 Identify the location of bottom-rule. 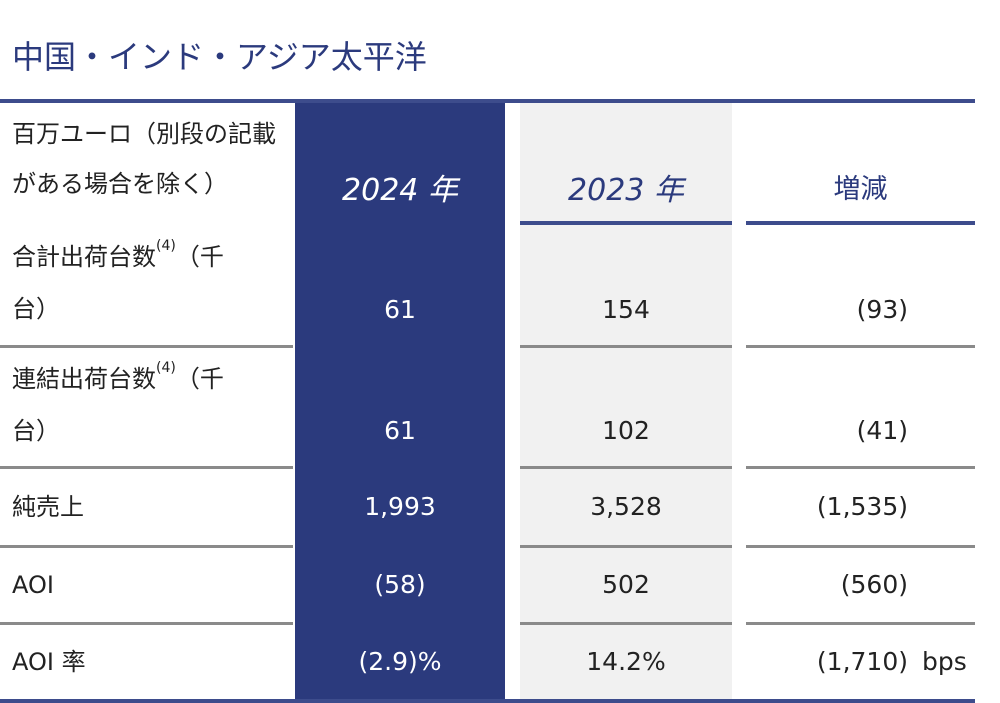
(487, 701).